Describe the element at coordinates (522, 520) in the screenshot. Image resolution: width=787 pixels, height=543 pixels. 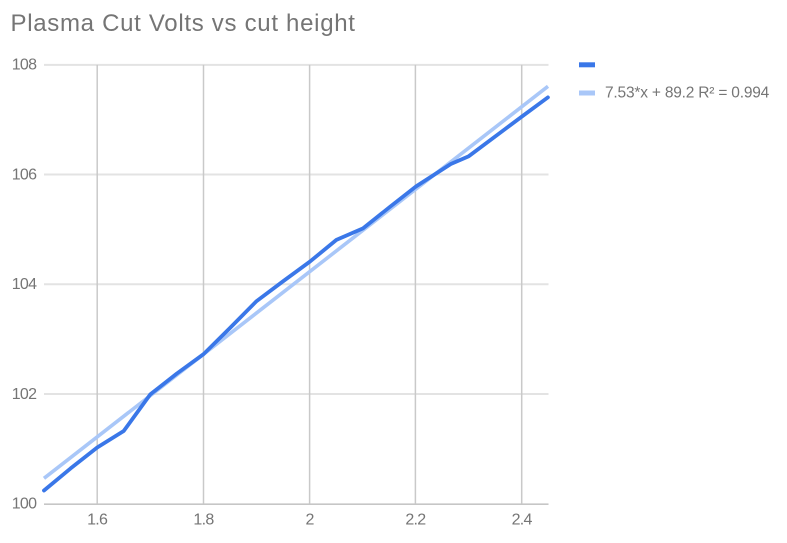
I see `svg-text: 2.4` at that location.